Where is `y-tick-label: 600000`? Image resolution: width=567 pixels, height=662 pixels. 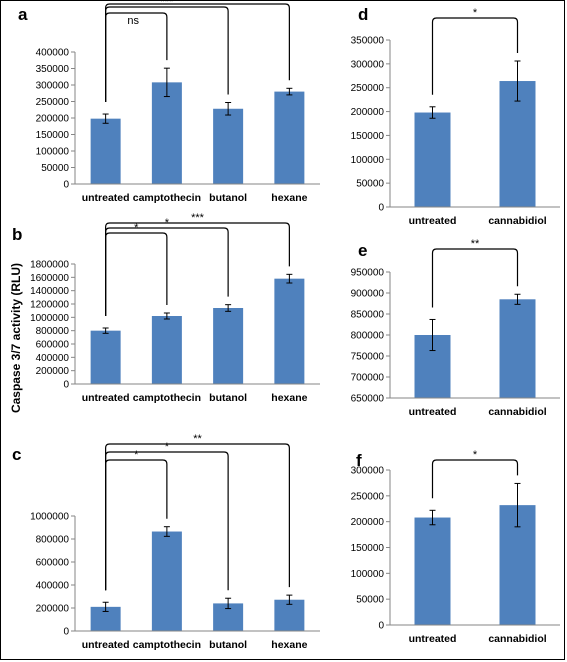
y-tick-label: 600000 is located at coordinates (53, 563).